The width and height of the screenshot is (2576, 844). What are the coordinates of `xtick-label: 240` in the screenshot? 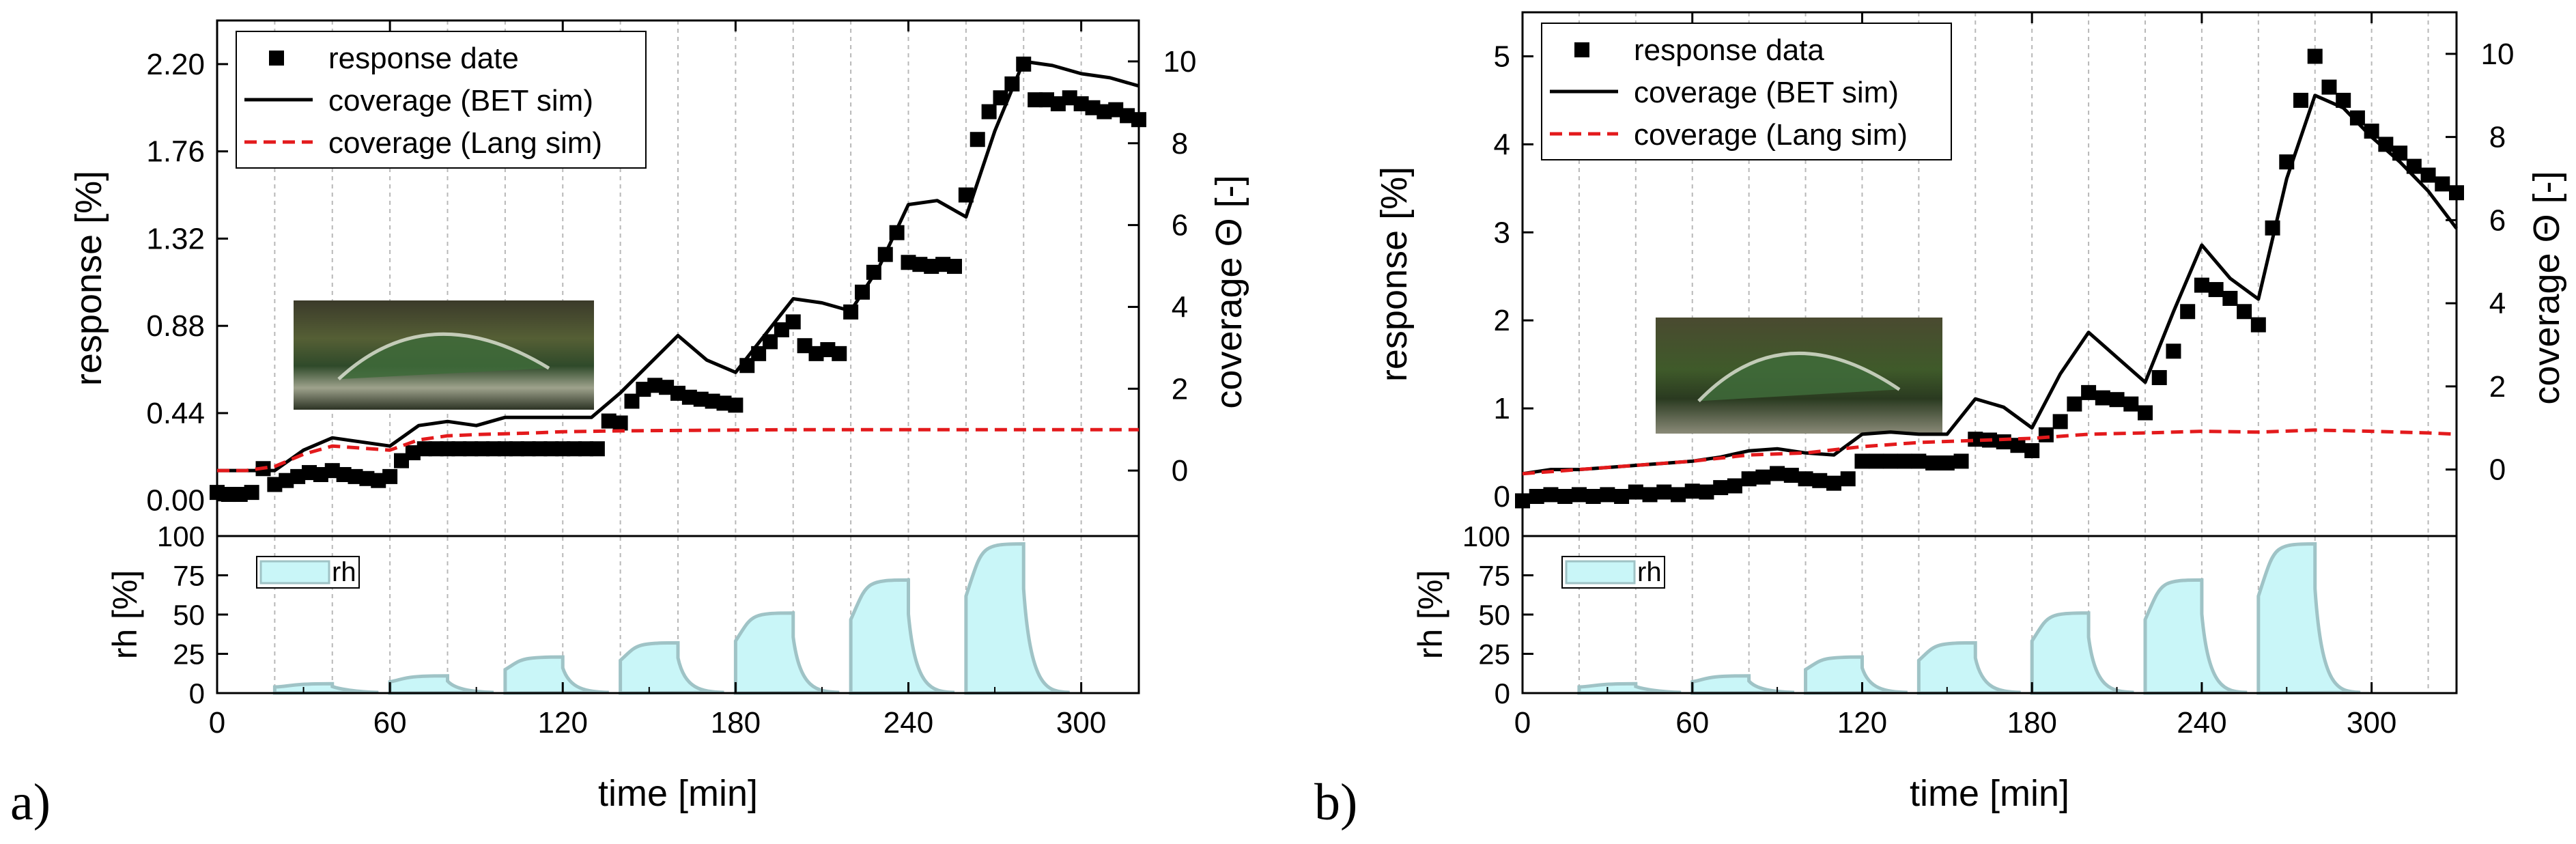 It's located at (908, 723).